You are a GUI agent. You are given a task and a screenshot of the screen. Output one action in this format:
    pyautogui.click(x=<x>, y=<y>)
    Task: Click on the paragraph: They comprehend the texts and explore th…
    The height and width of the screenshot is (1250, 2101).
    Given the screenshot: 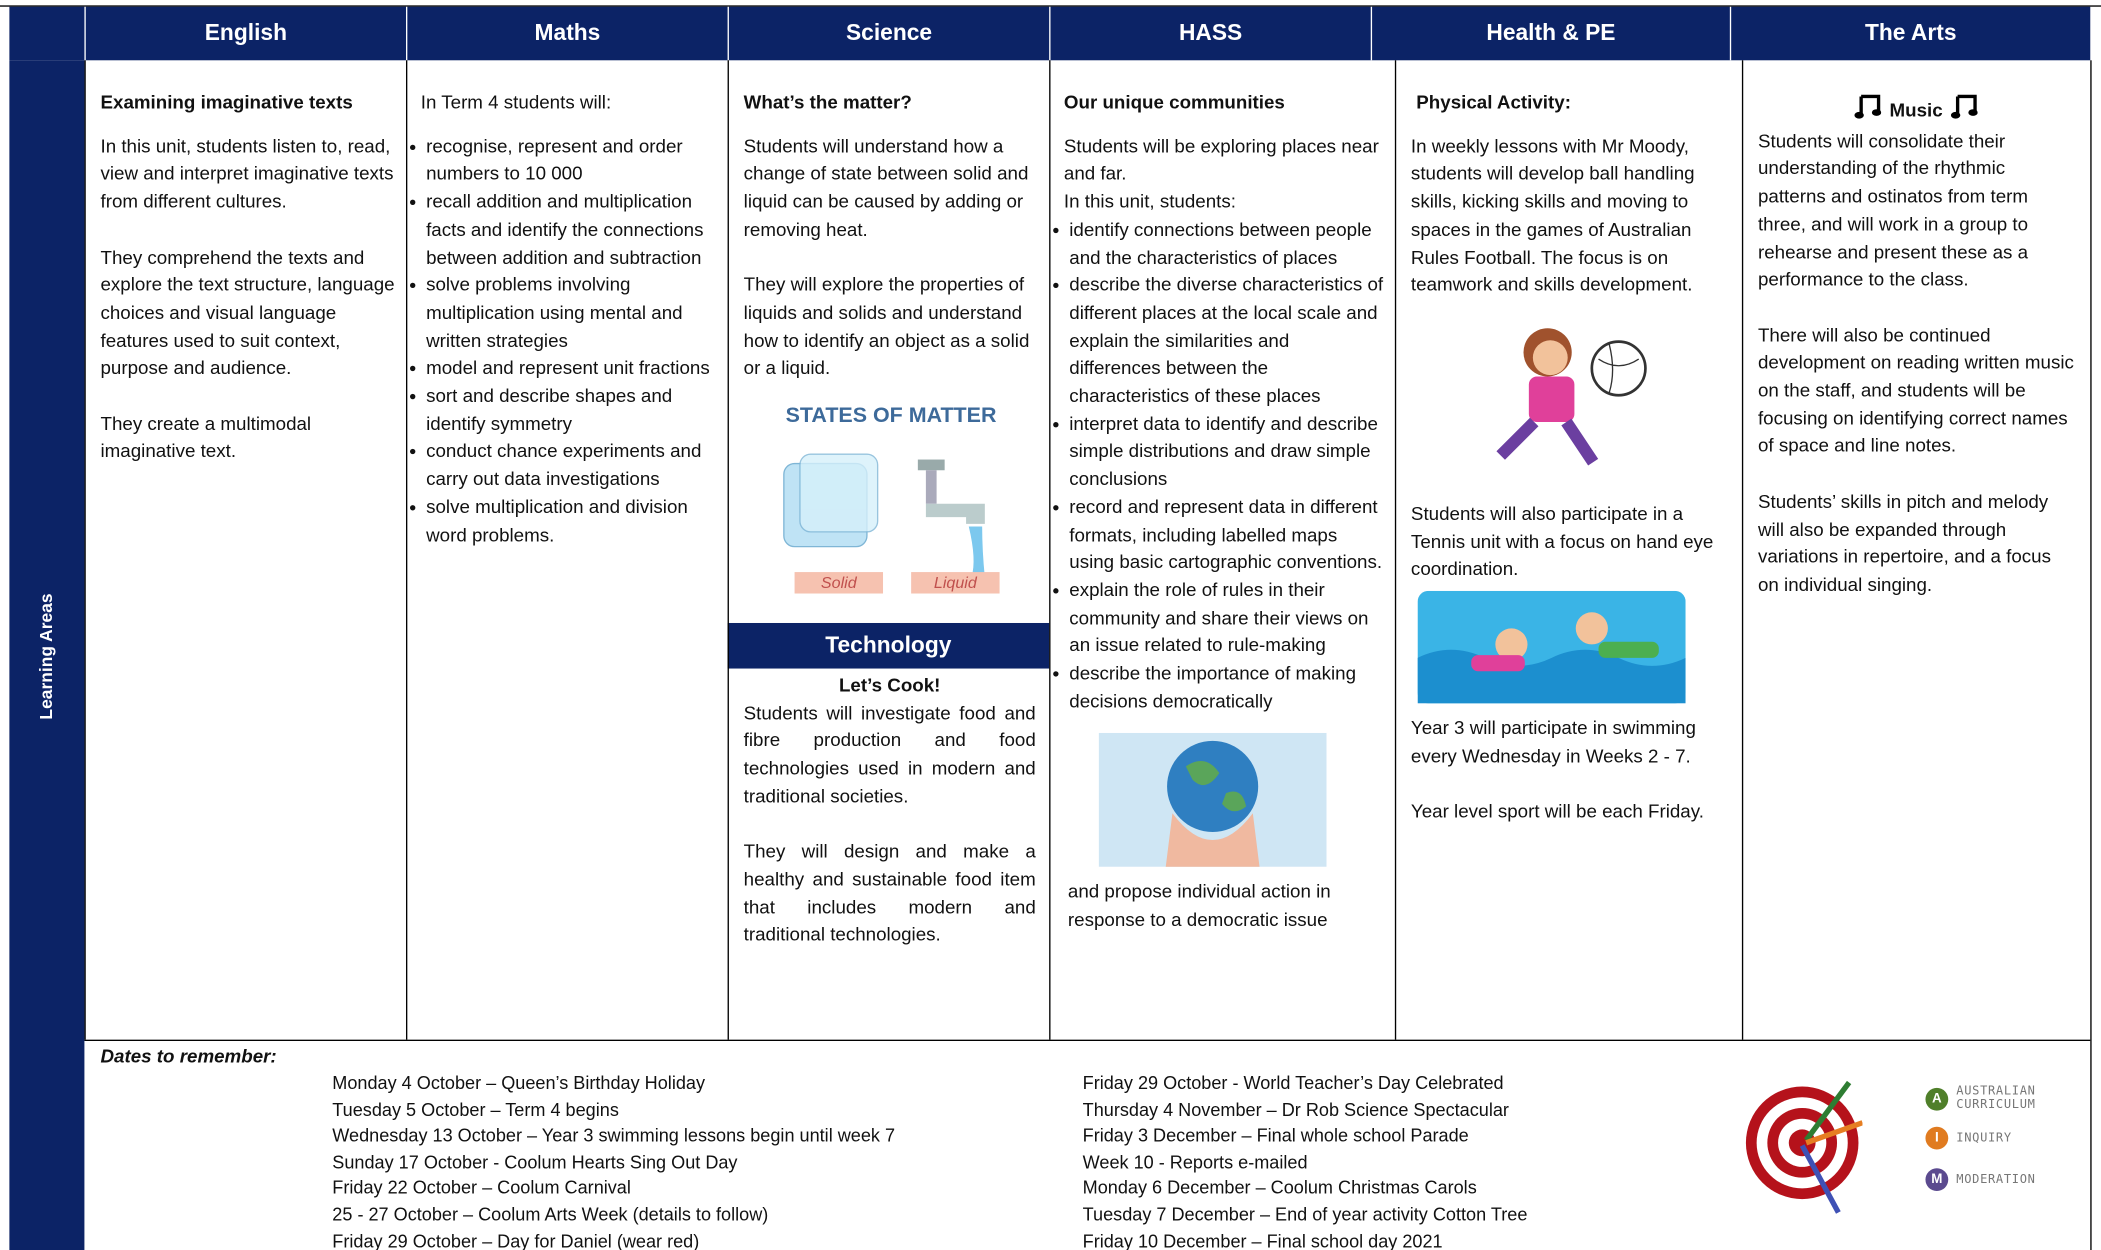 What is the action you would take?
    pyautogui.click(x=247, y=312)
    